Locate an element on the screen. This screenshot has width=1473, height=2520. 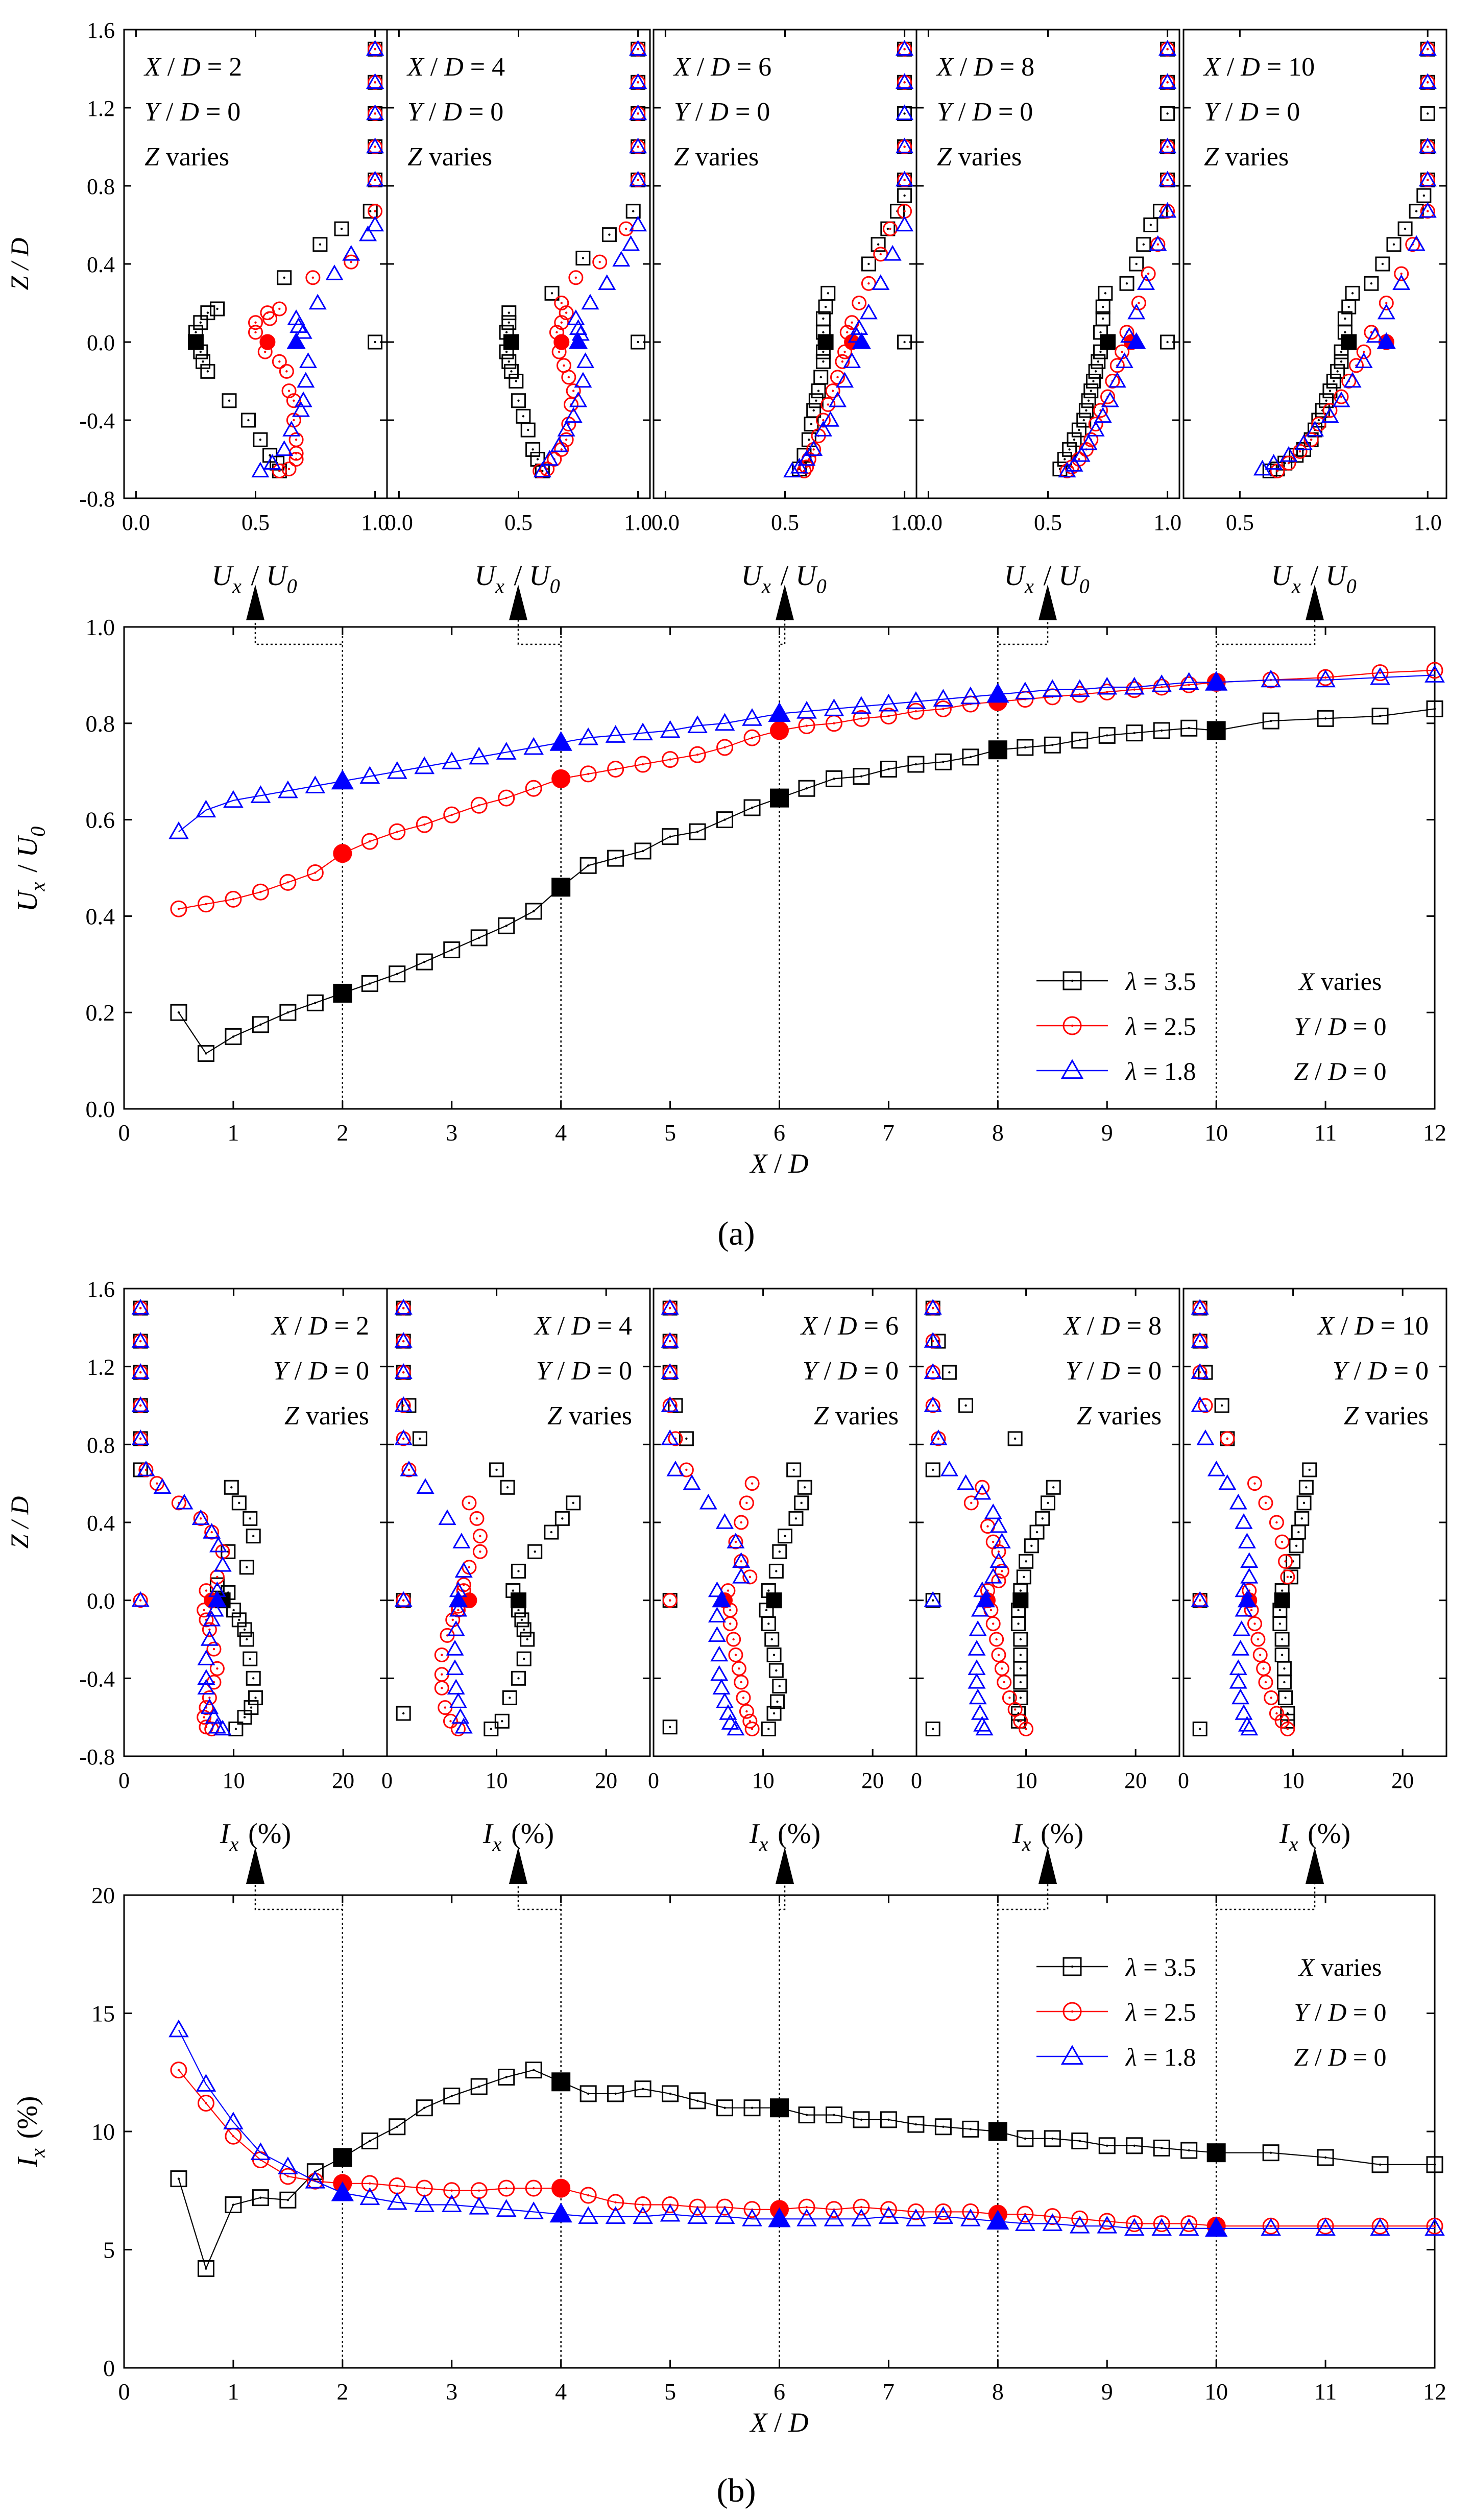
x-tick-label: 8 is located at coordinates (998, 2392).